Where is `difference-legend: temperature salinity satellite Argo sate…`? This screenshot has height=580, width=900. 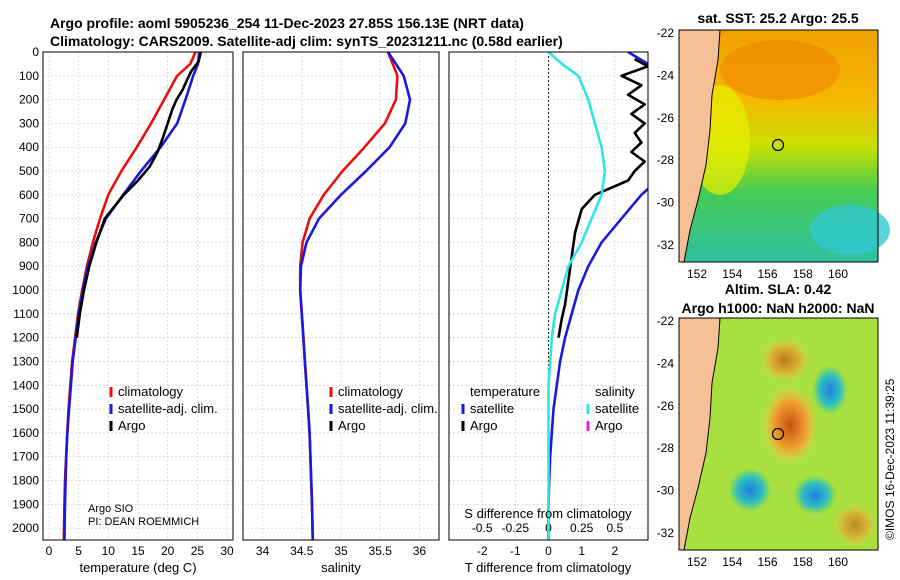
difference-legend: temperature salinity satellite Argo sate… is located at coordinates (550, 408).